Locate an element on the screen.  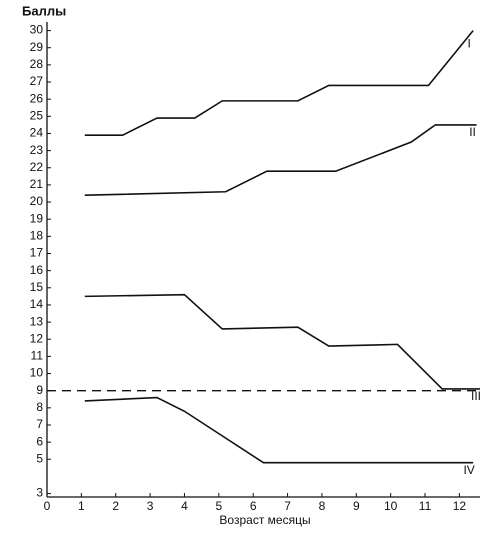
y-tick-label: 8 is located at coordinates (39, 407).